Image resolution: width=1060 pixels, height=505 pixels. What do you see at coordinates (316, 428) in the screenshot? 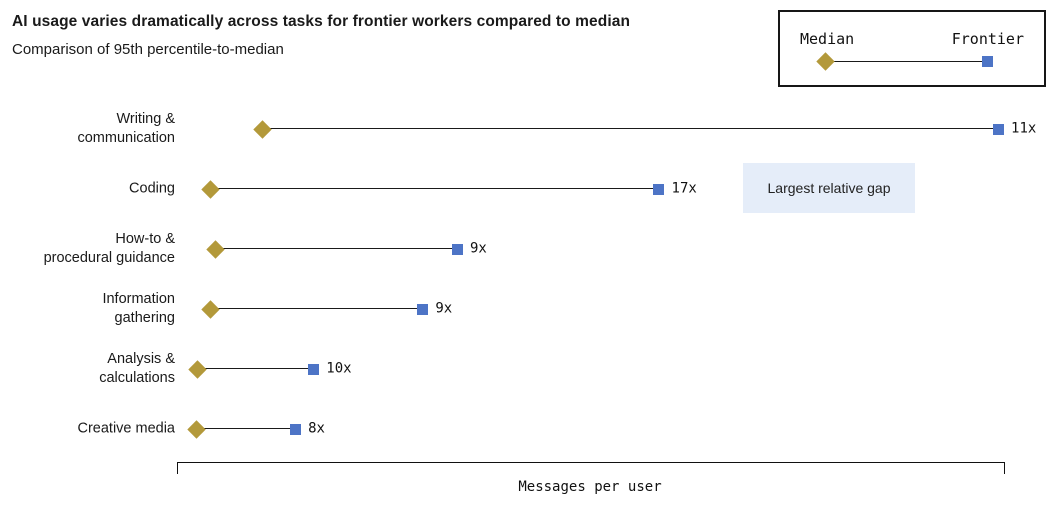
I see `ratio-label: 8x` at bounding box center [316, 428].